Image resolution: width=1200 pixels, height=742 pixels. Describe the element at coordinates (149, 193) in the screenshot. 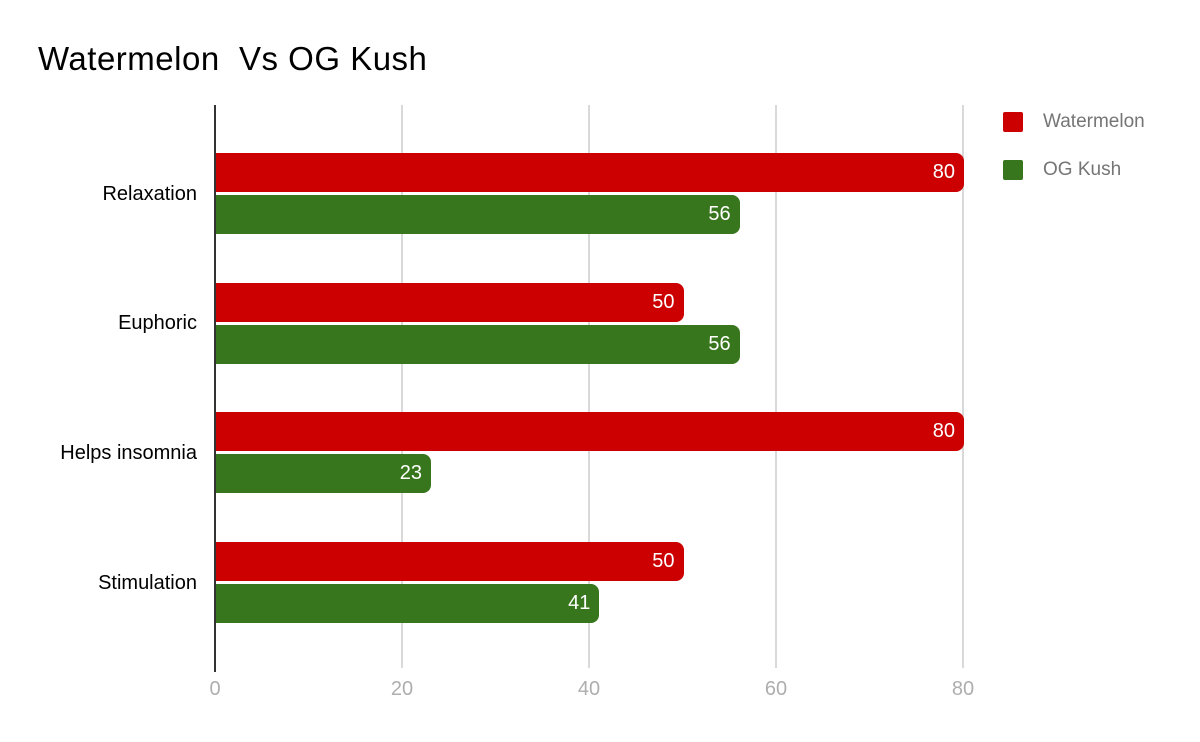

I see `category-label: Relaxation` at that location.